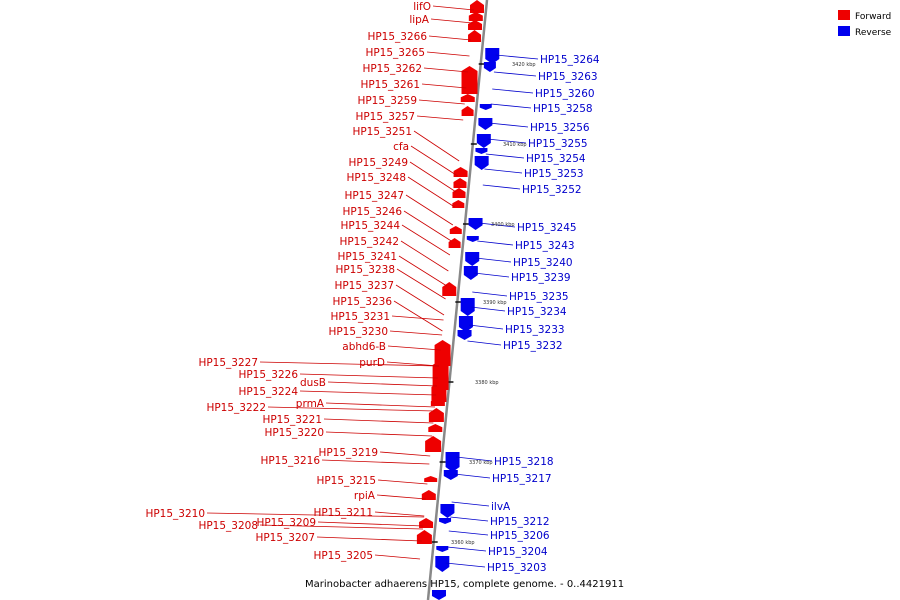 The image size is (900, 600). What do you see at coordinates (175, 514) in the screenshot?
I see `gene-label-forward: HP15_3210` at bounding box center [175, 514].